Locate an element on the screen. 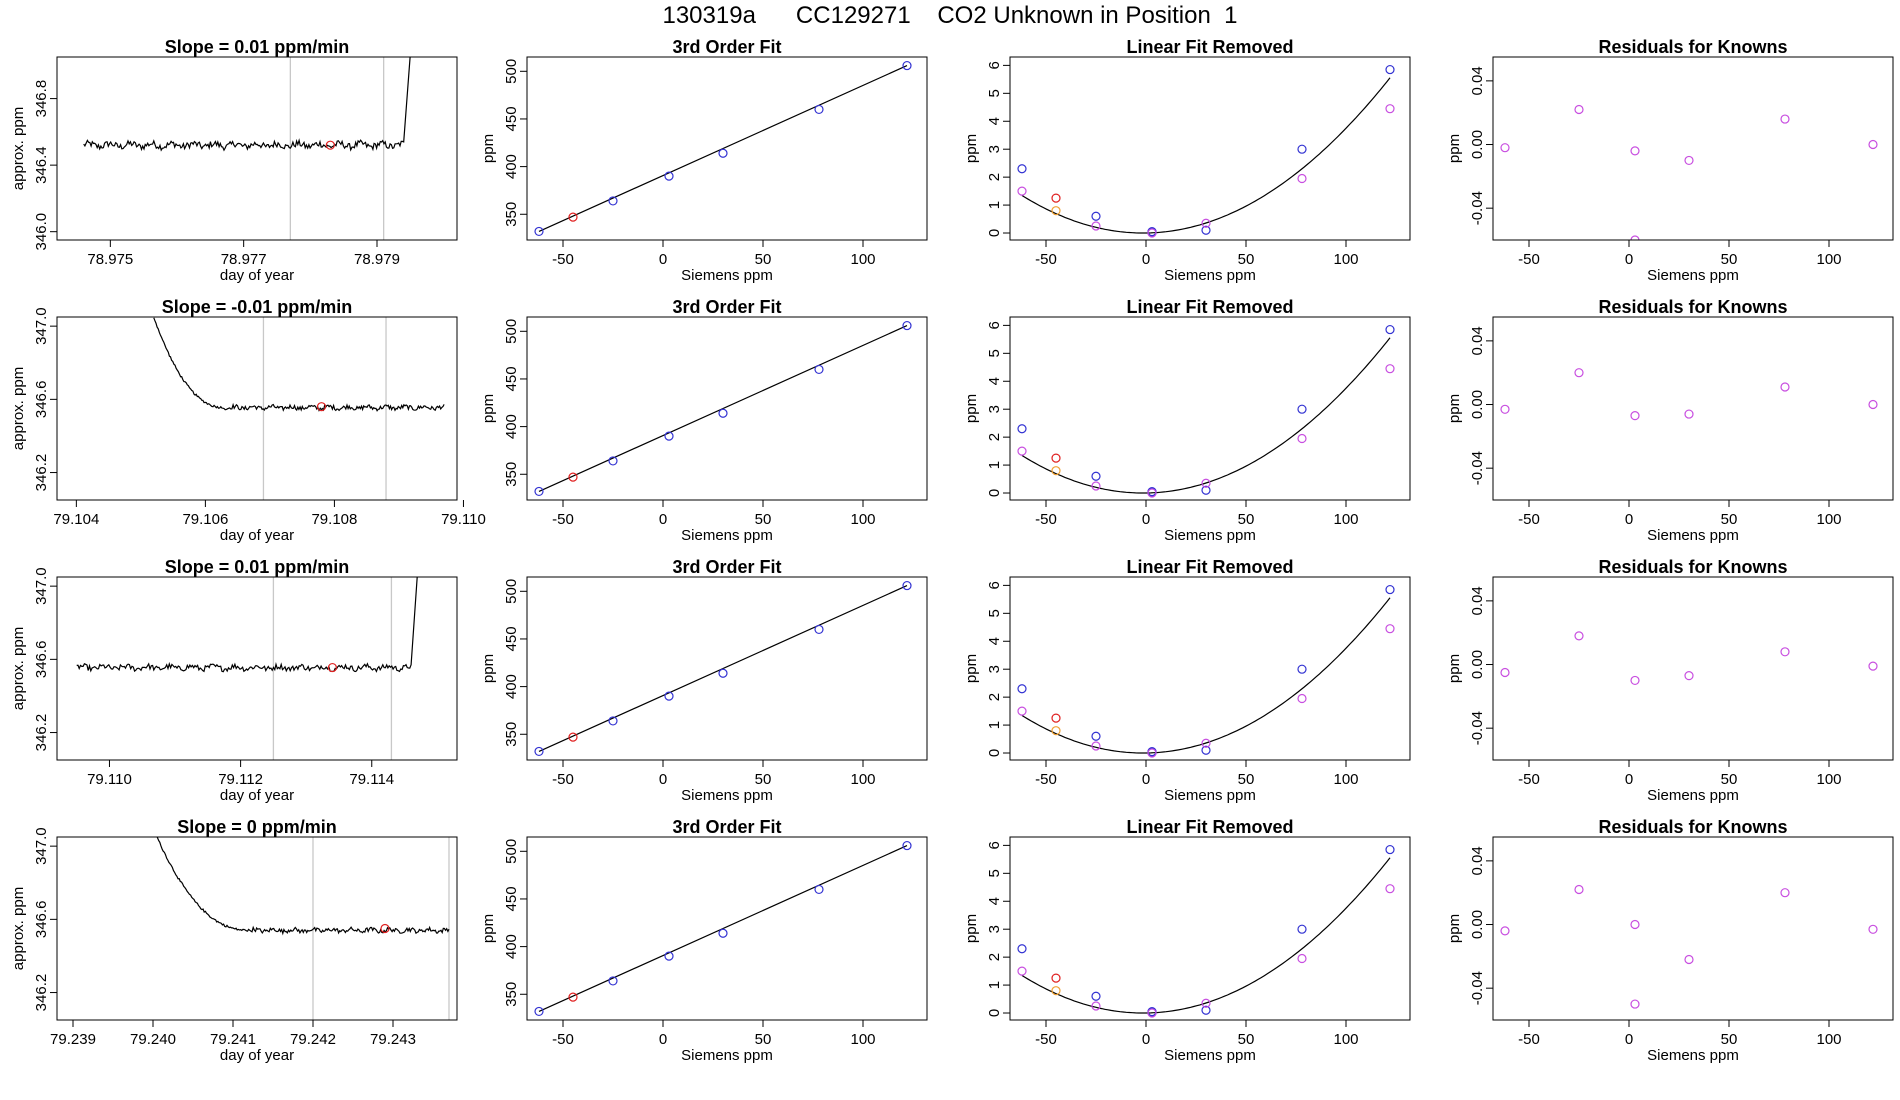  y-tick-label: 346.6 is located at coordinates (41, 660).